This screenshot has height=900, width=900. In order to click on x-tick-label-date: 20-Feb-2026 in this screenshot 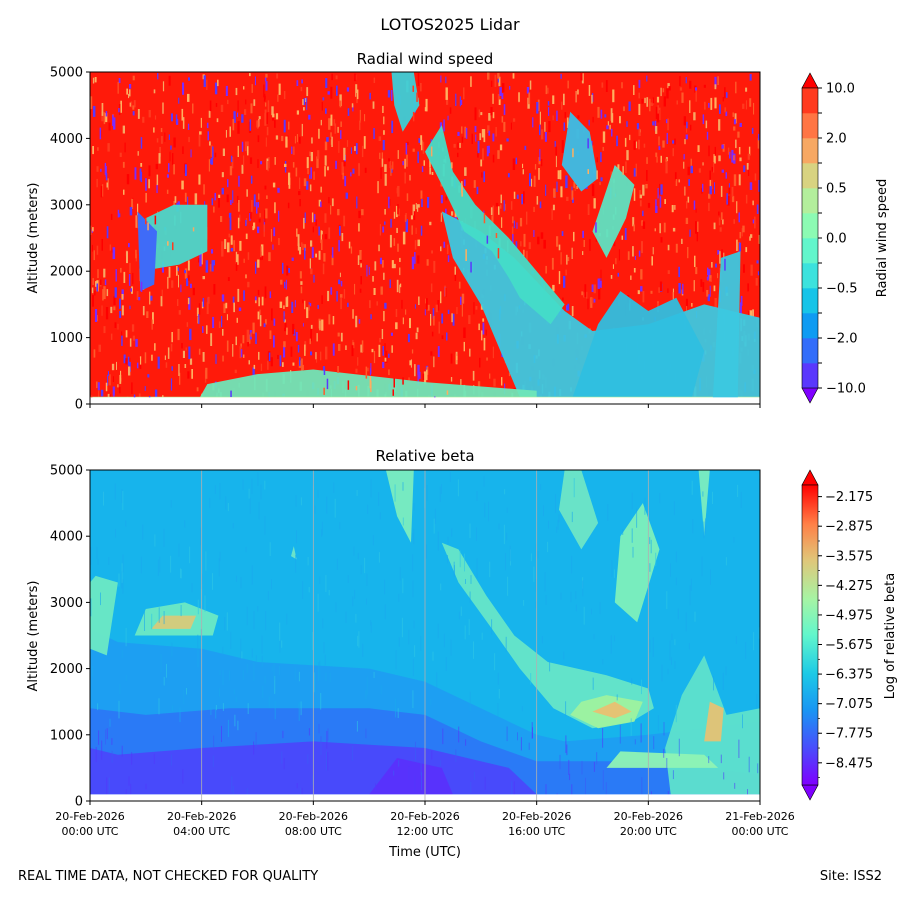, I will do `click(89, 816)`.